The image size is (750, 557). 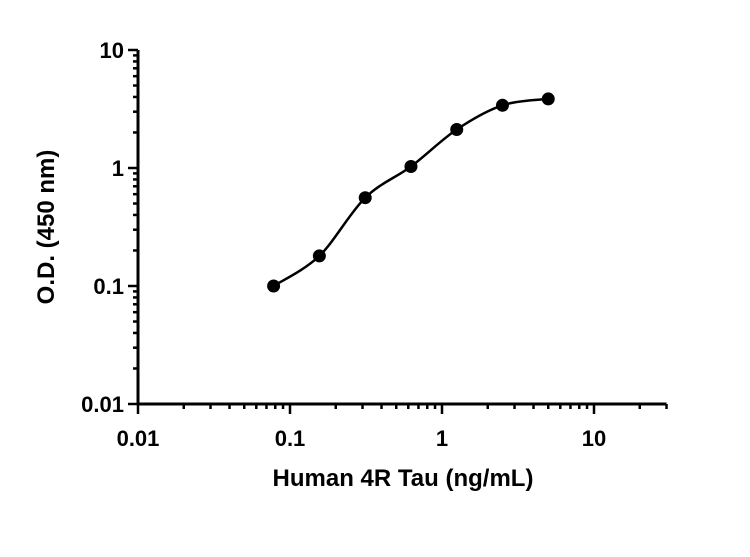 What do you see at coordinates (102, 404) in the screenshot?
I see `y-tick-label: 0.01` at bounding box center [102, 404].